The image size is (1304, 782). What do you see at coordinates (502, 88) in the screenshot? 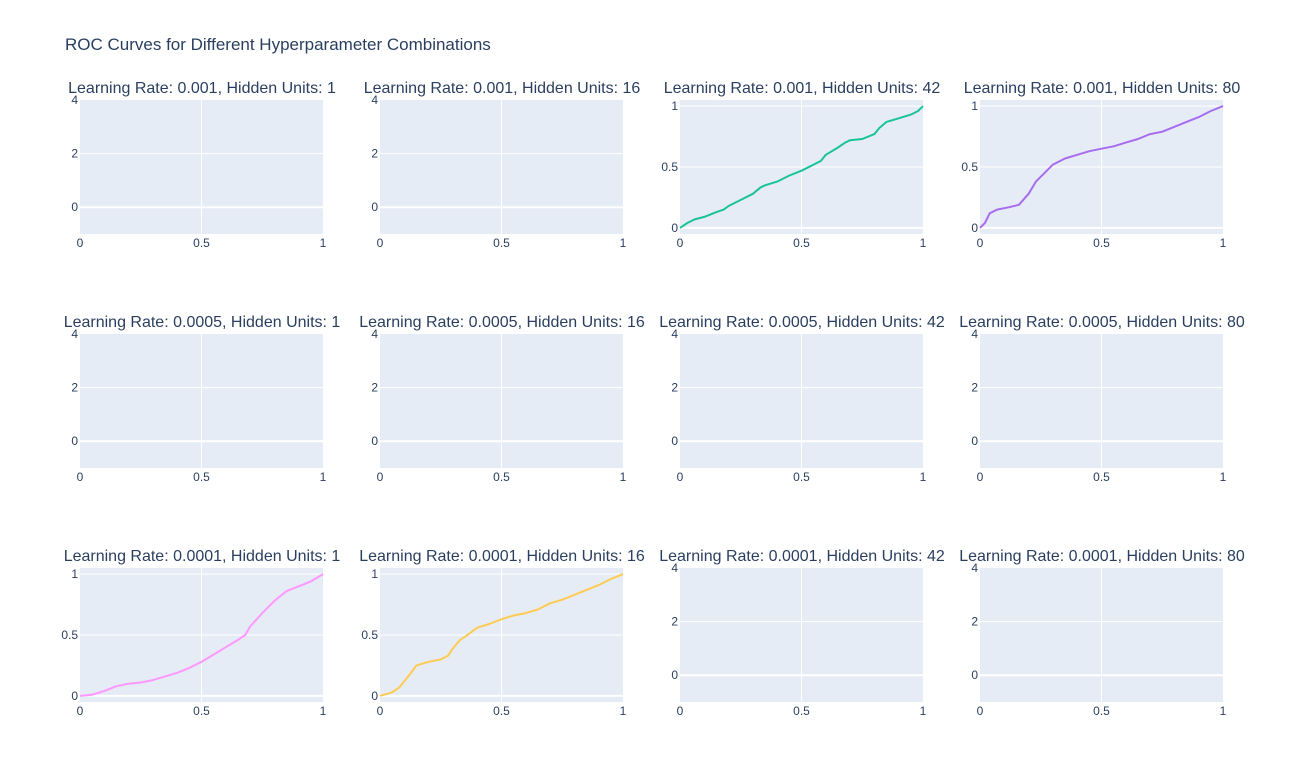
I see `subplot-title: Learning Rate: 0.001, Hidden Units: 16` at bounding box center [502, 88].